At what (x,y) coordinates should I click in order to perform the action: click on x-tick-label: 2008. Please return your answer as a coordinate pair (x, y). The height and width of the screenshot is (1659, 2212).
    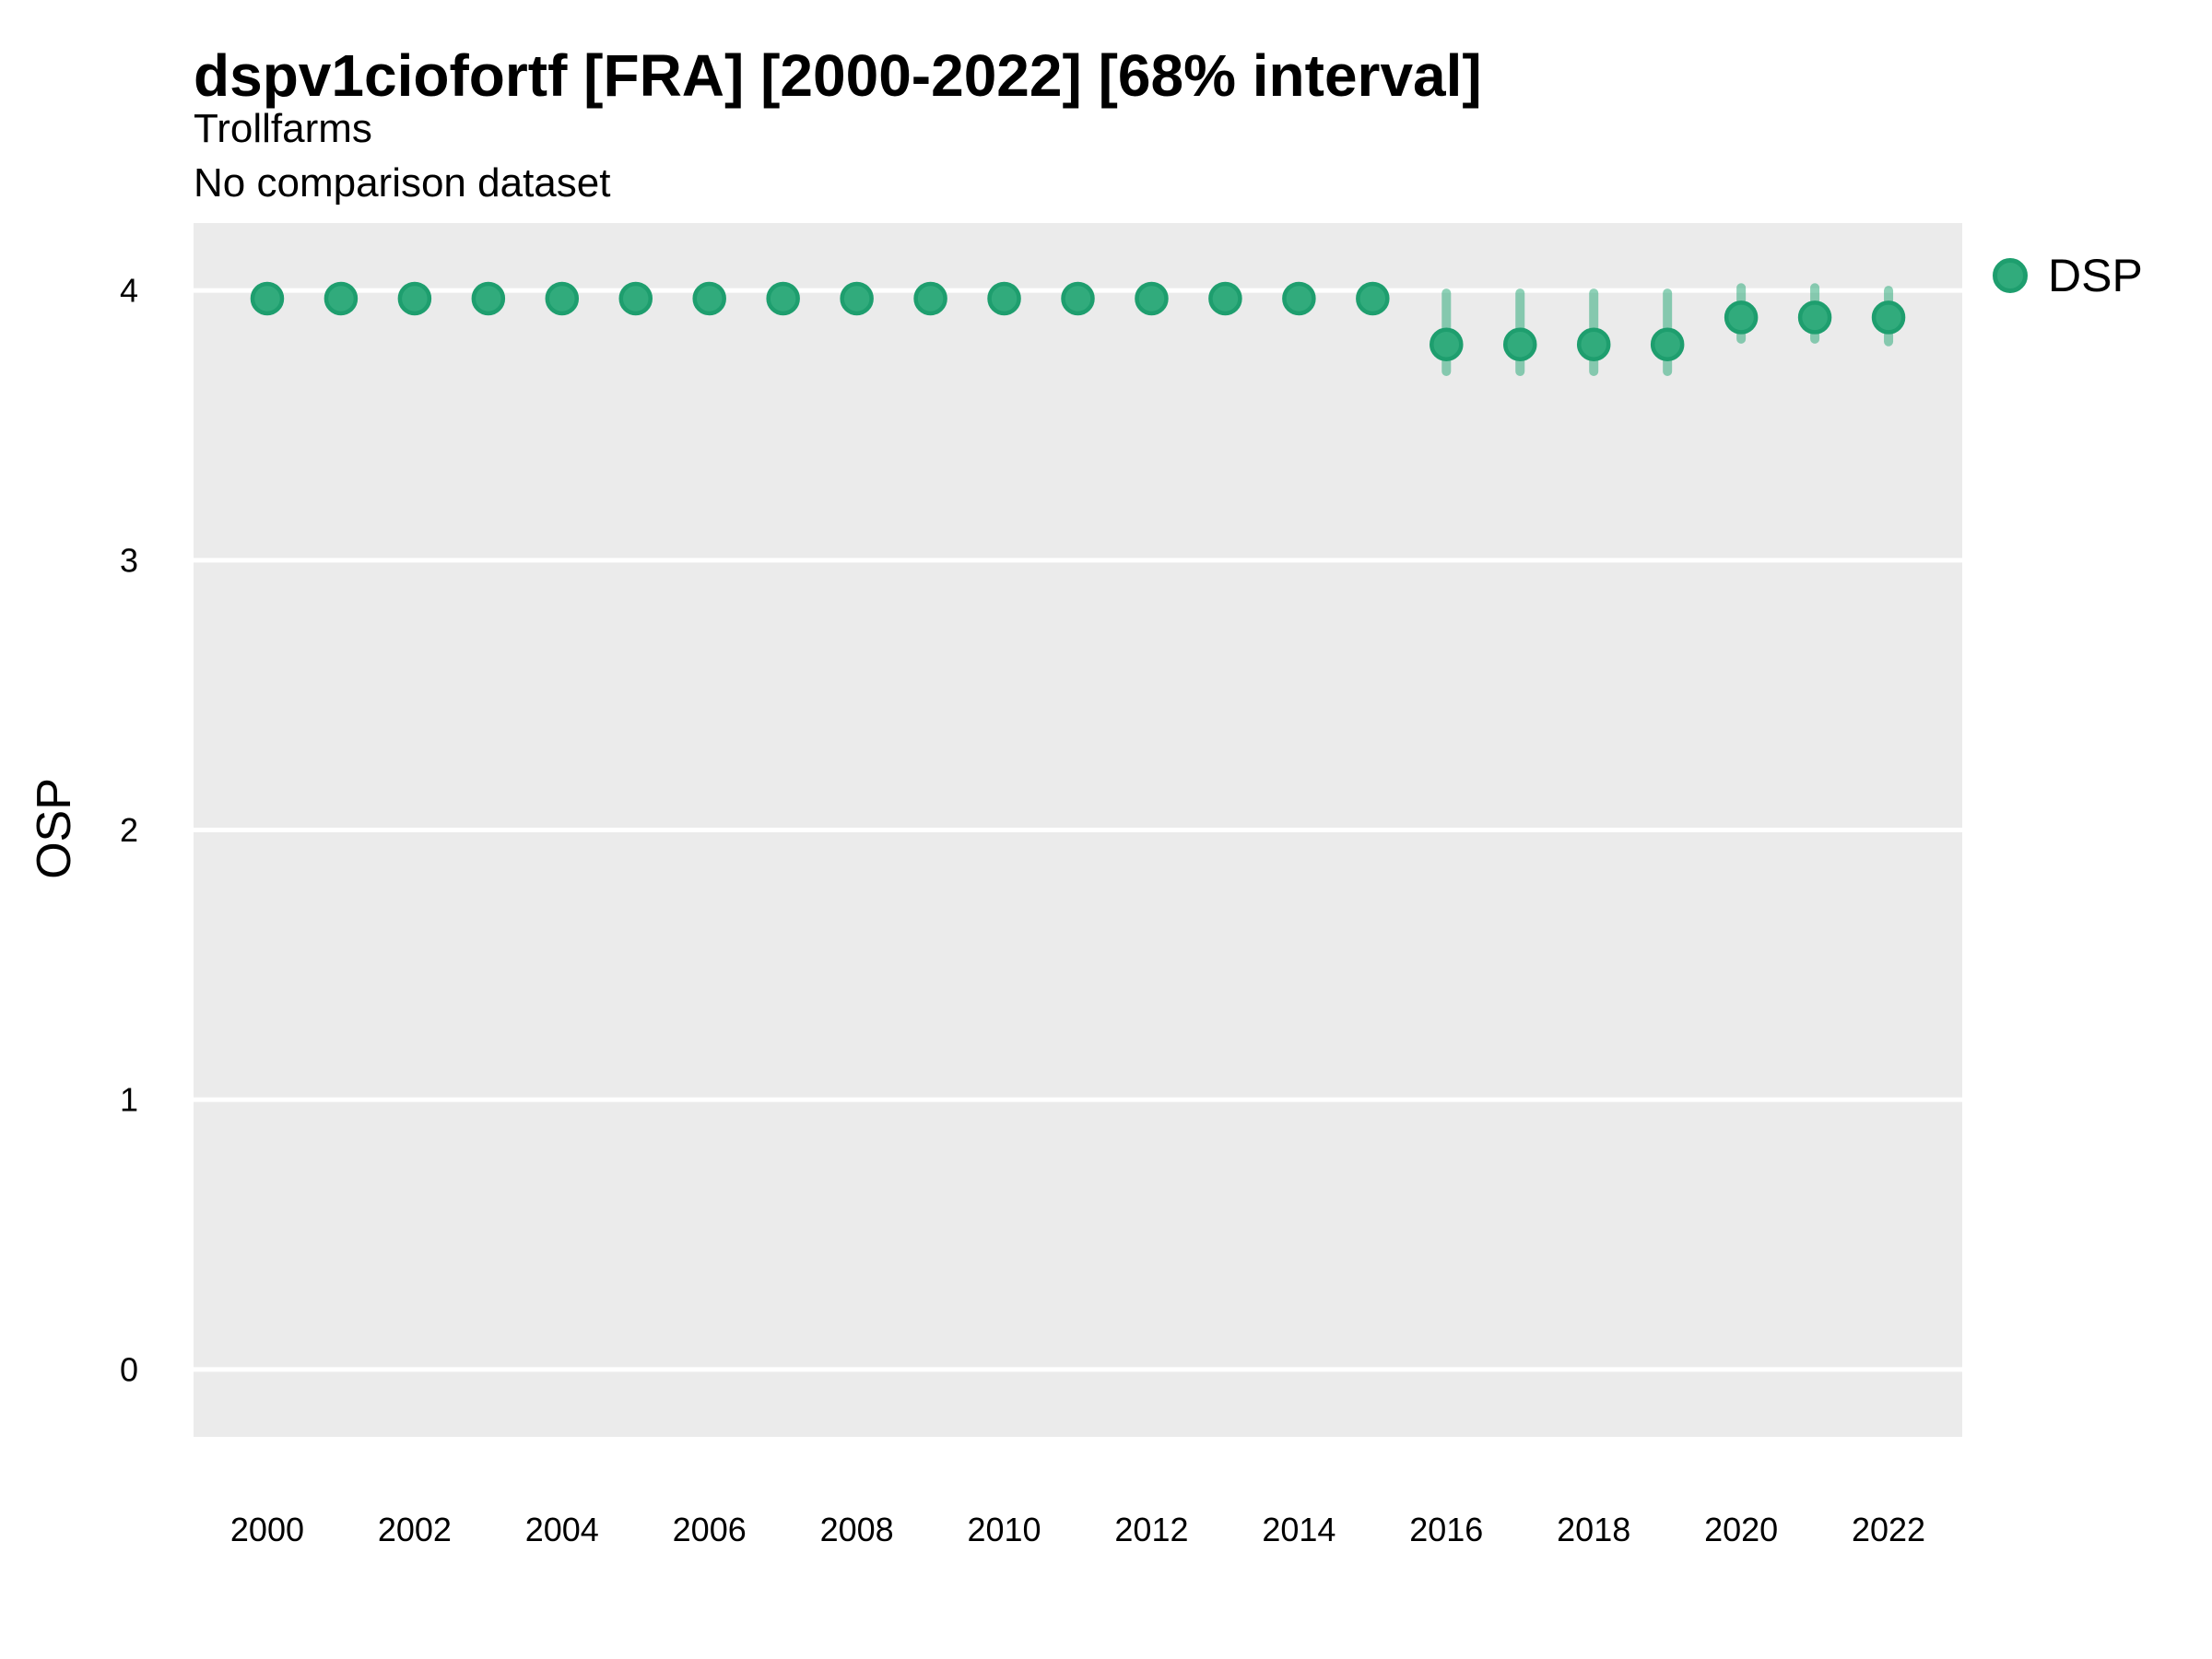
    Looking at the image, I should click on (857, 1529).